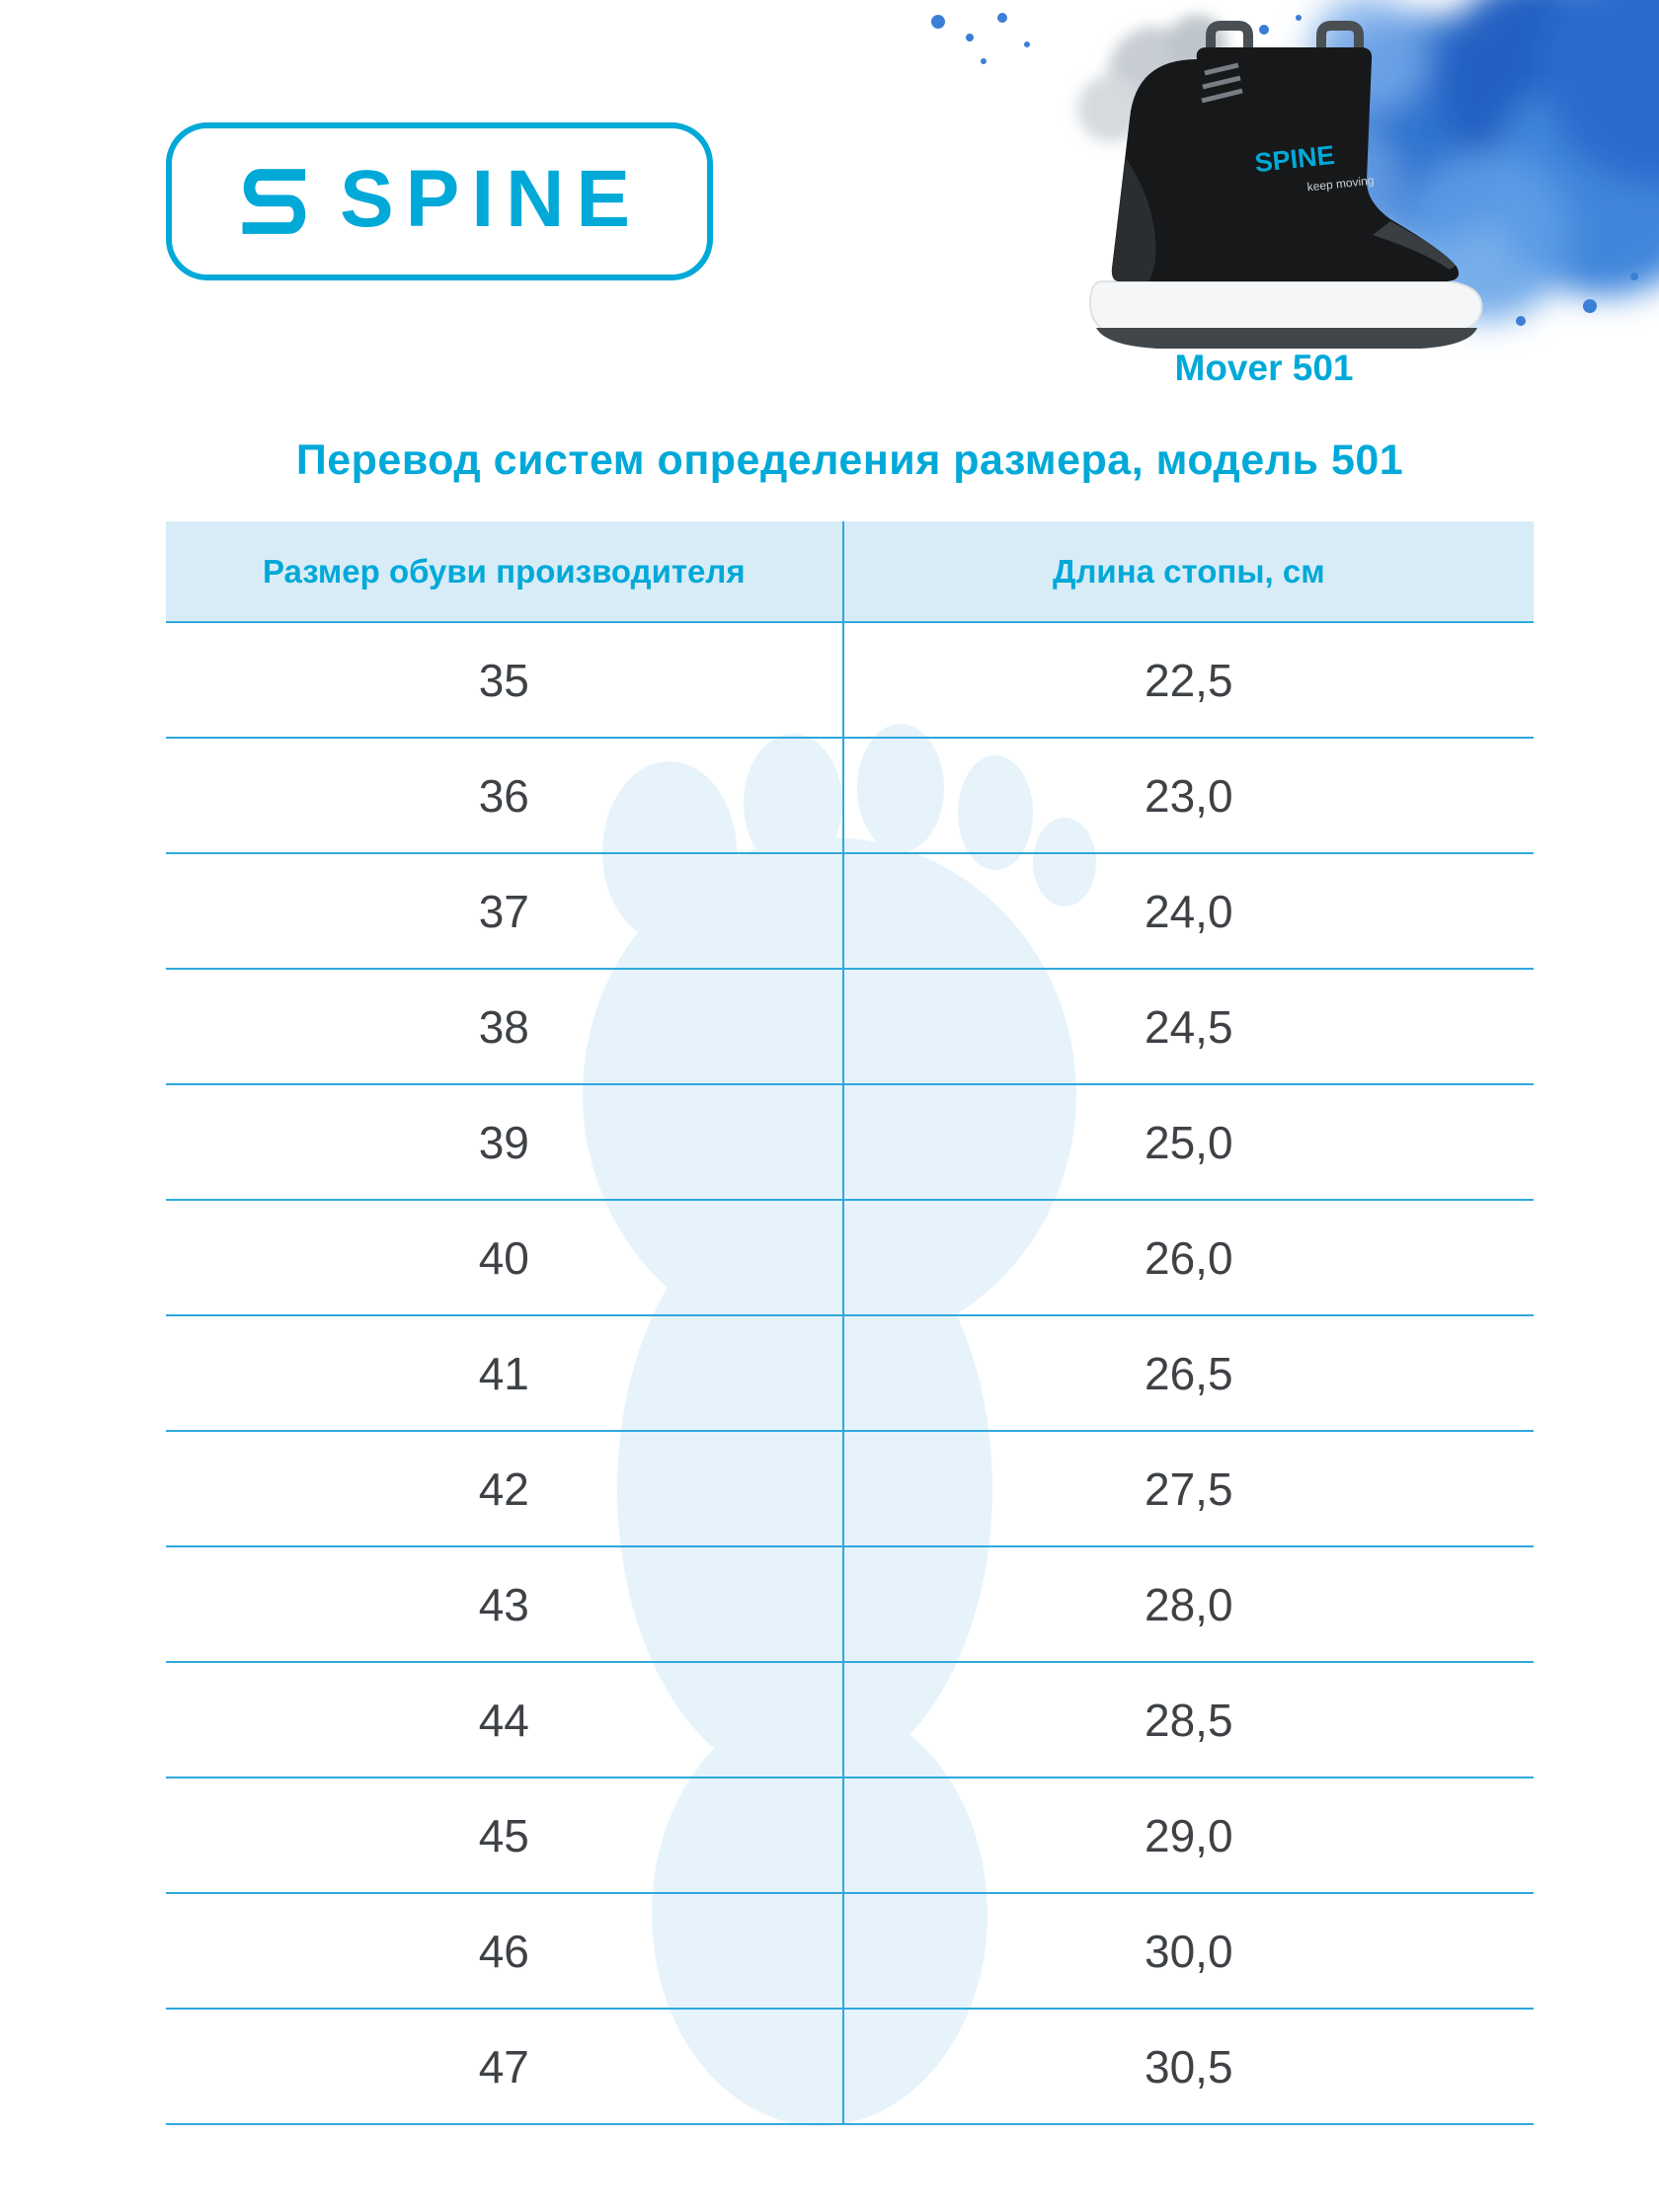 This screenshot has height=2212, width=1659. Describe the element at coordinates (505, 1952) in the screenshot. I see `size-cell: 46` at that location.